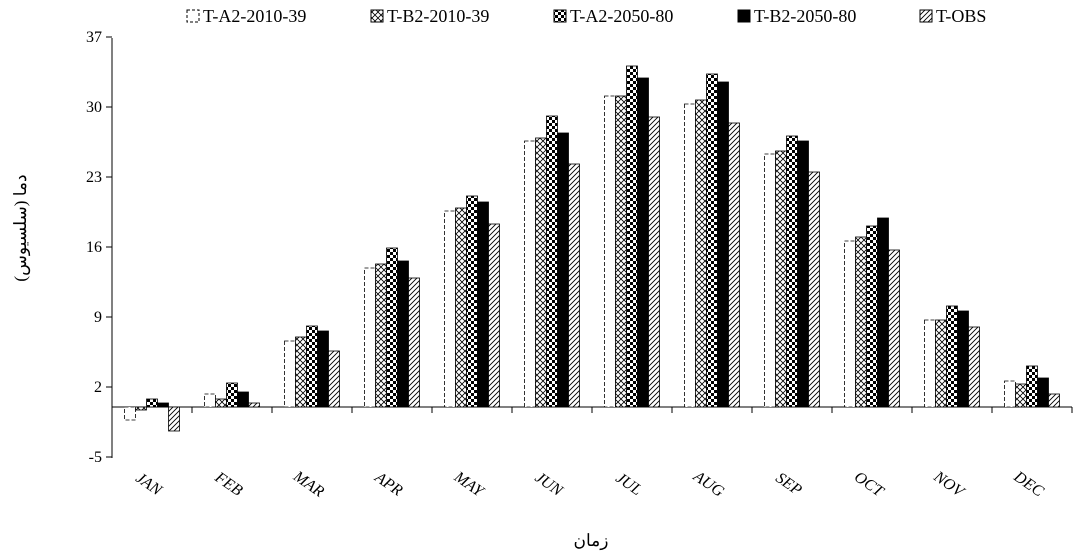  What do you see at coordinates (869, 484) in the screenshot?
I see `x-tick-label: OCT` at bounding box center [869, 484].